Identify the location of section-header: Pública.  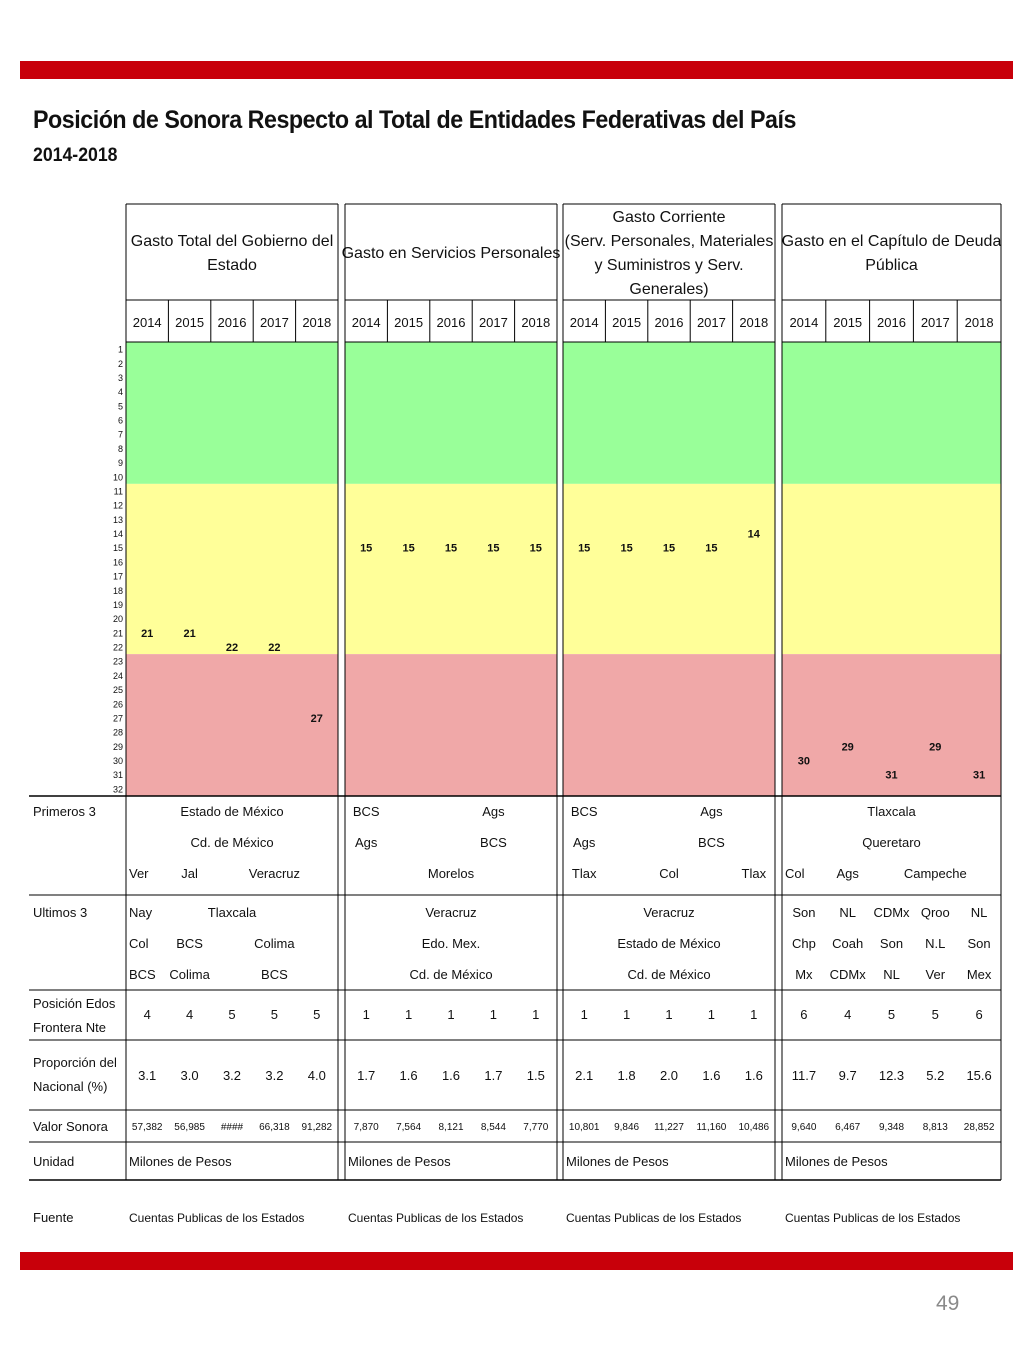
(891, 265).